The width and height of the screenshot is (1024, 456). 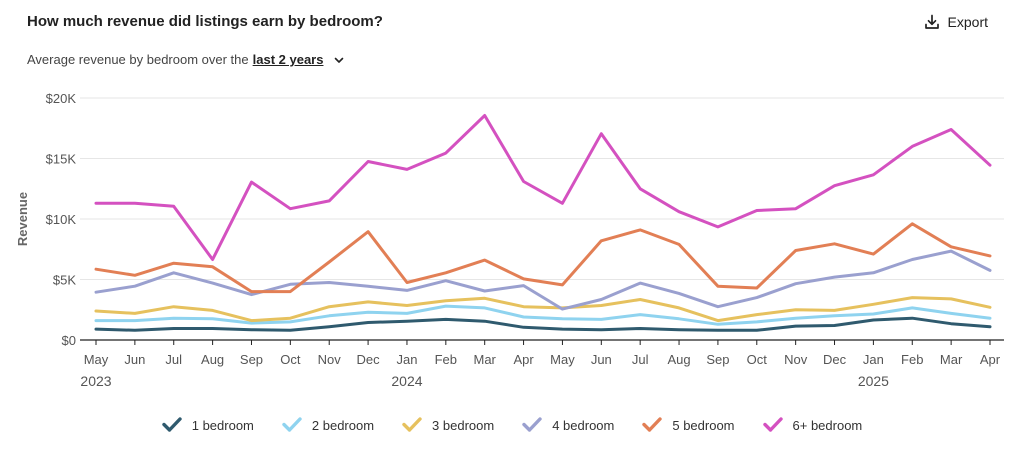 What do you see at coordinates (95, 381) in the screenshot?
I see `x-year-label: 2023` at bounding box center [95, 381].